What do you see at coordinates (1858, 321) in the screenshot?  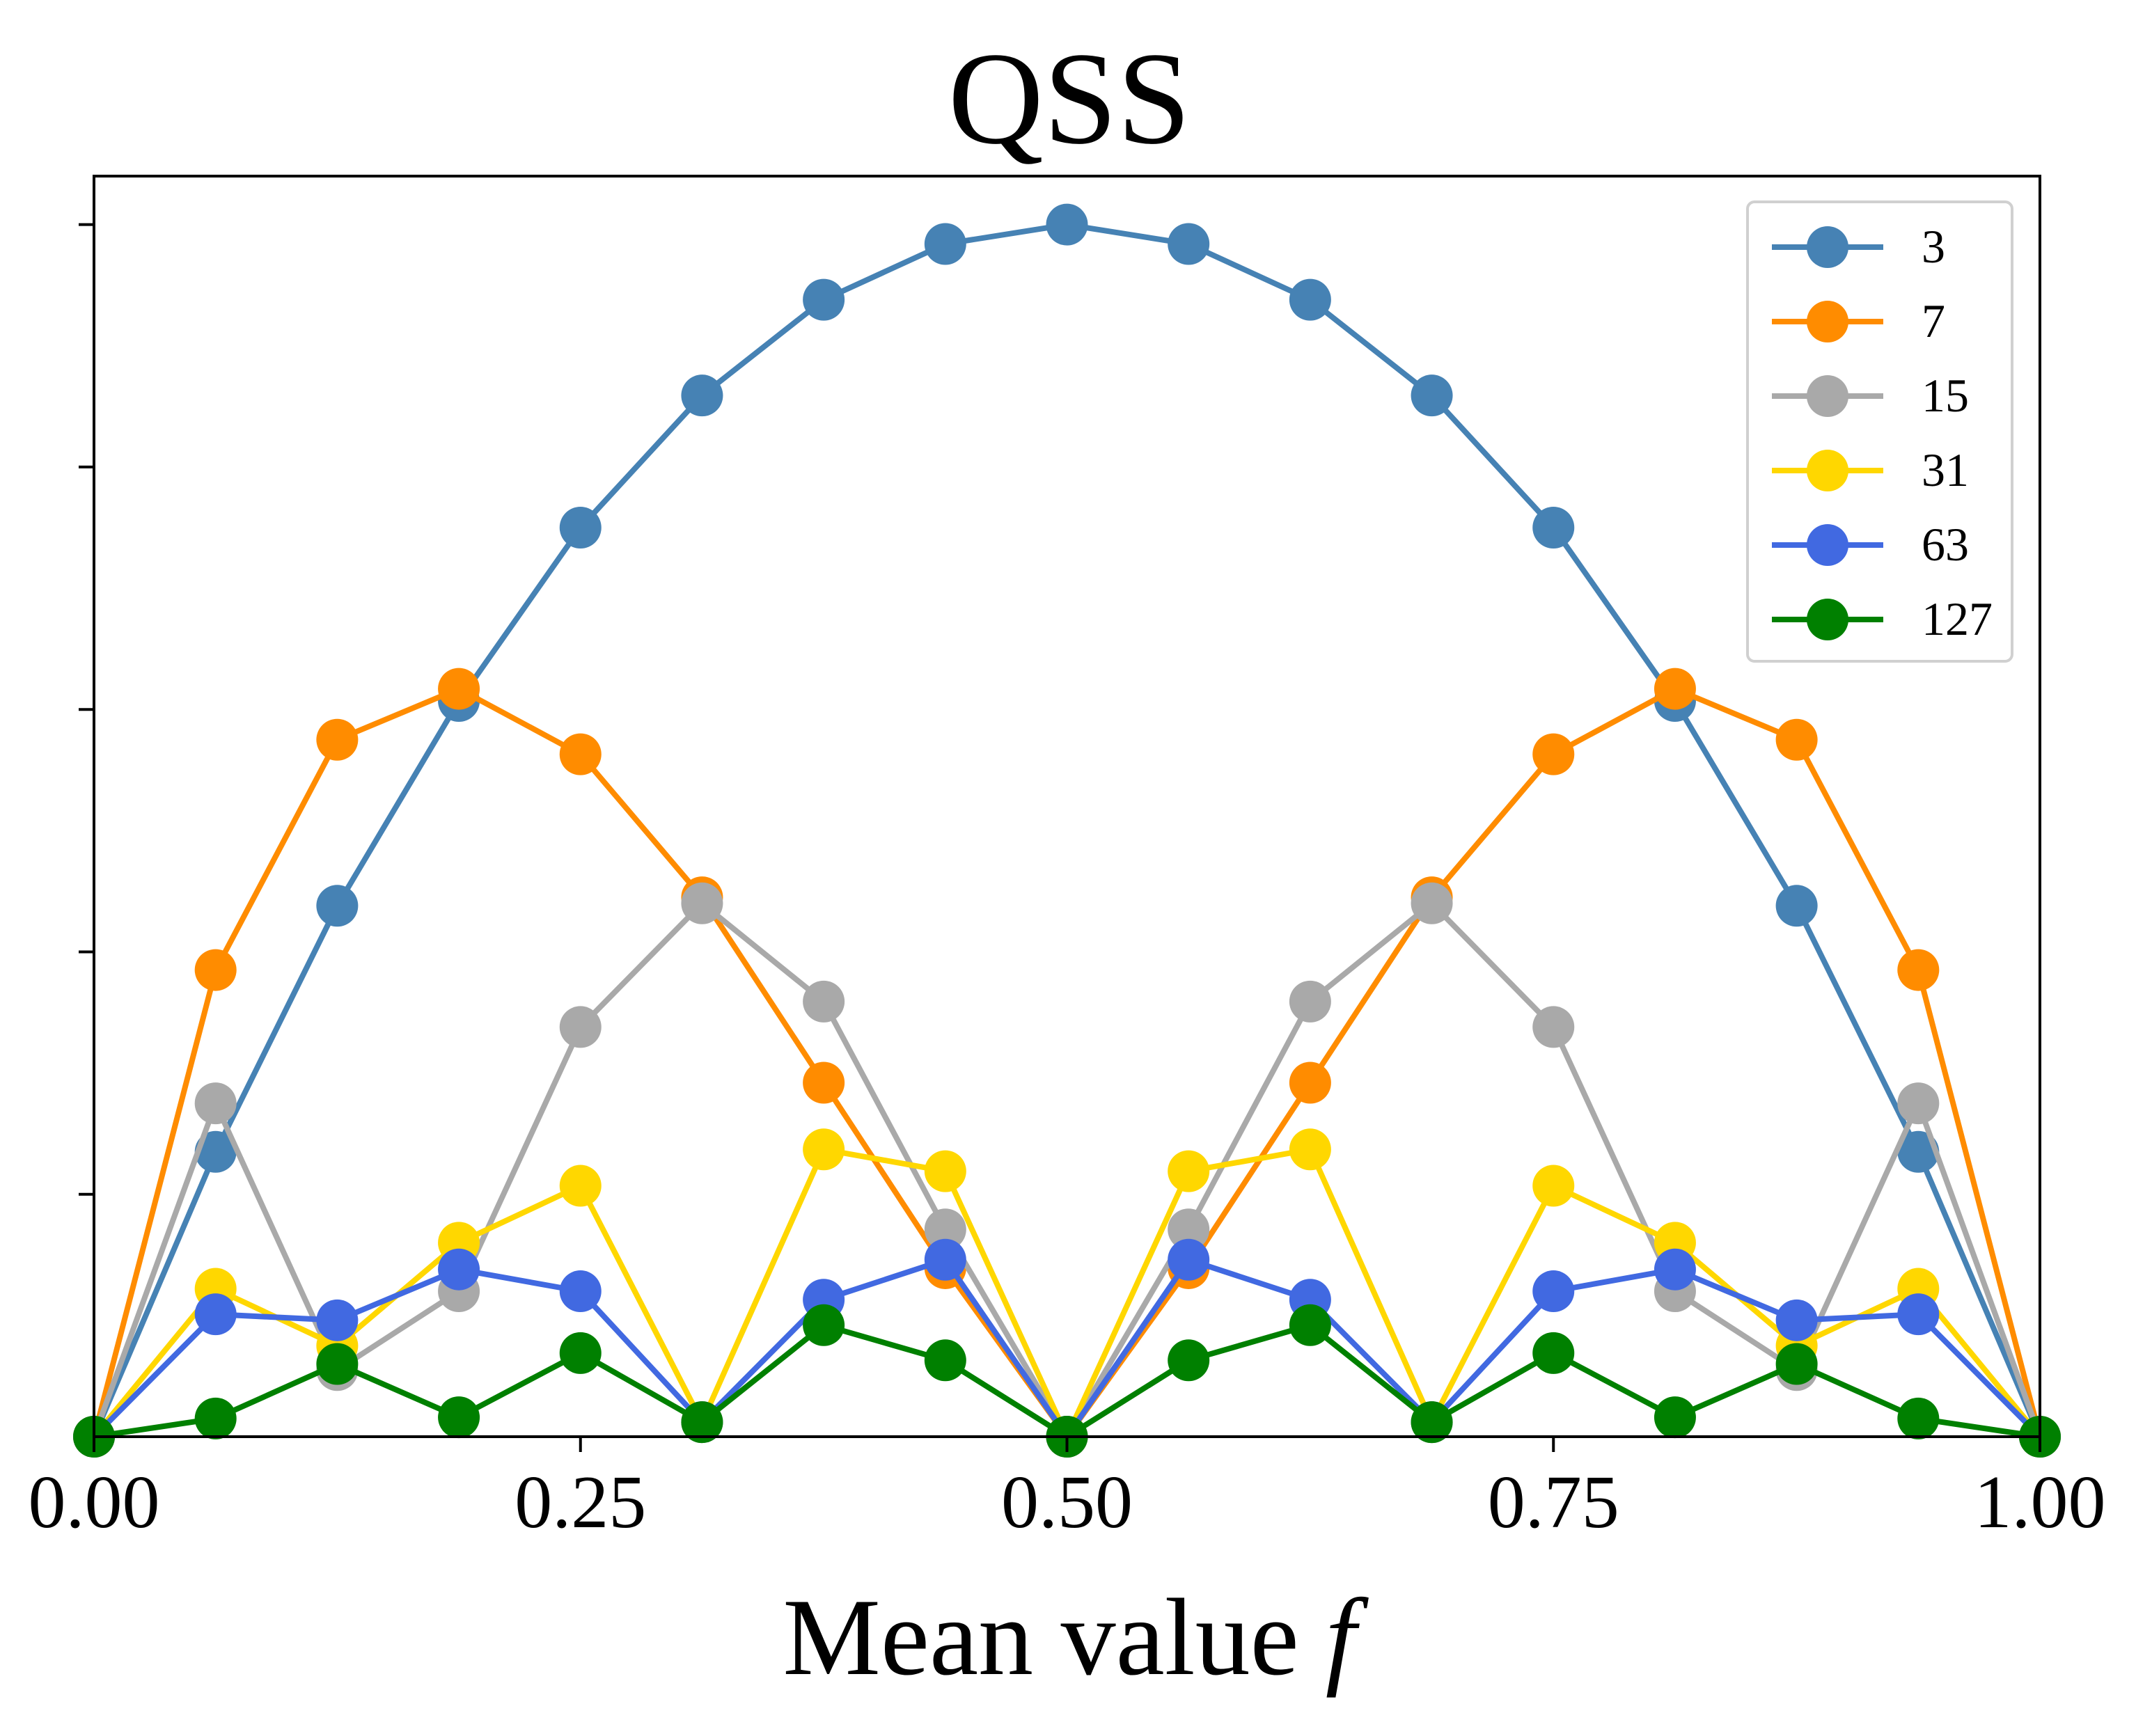 I see `legend-item: 7` at bounding box center [1858, 321].